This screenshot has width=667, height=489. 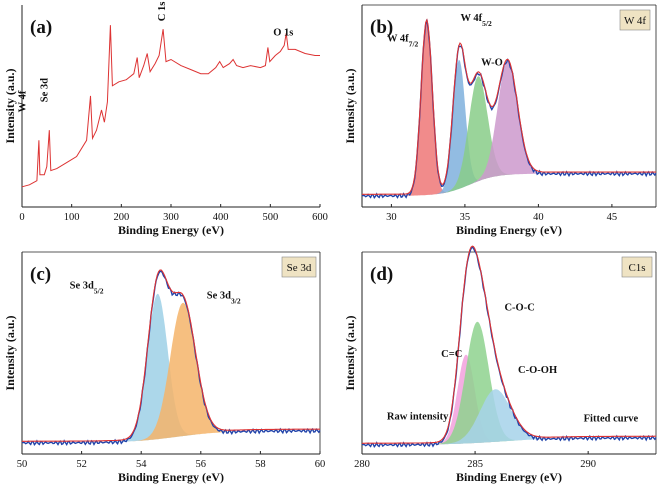 I want to click on peak-annotation: Fitted curve, so click(x=611, y=419).